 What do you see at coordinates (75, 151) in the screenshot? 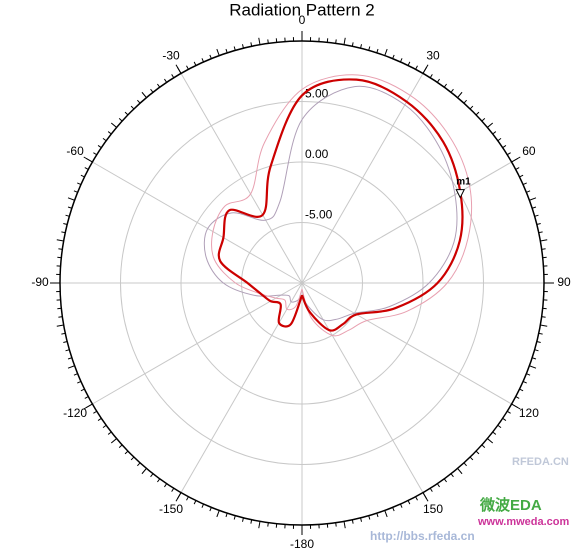
I see `theta-tick-label: -60` at bounding box center [75, 151].